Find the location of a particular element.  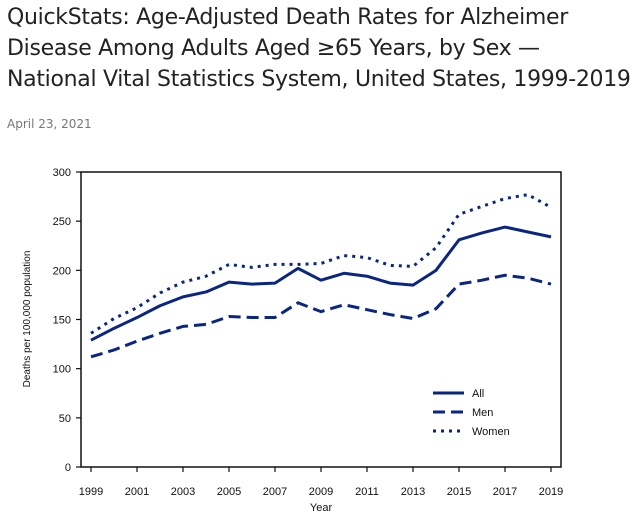

x-tick-label: 2003 is located at coordinates (183, 492).